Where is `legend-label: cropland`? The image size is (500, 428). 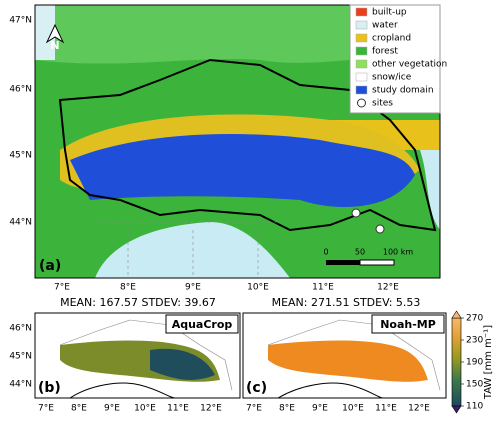 legend-label: cropland is located at coordinates (391, 39).